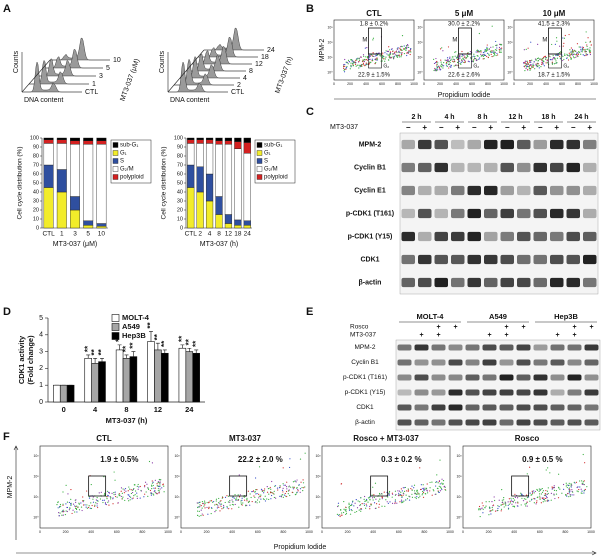 The height and width of the screenshot is (559, 602). What do you see at coordinates (16, 61) in the screenshot?
I see `axis-label: Counts` at bounding box center [16, 61].